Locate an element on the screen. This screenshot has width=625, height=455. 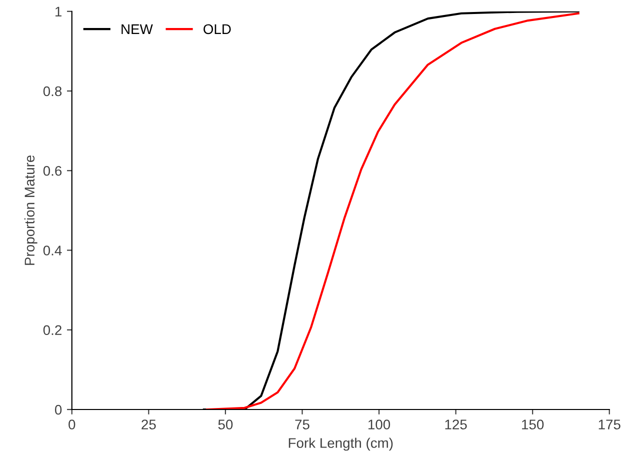
y-tick-label: 0 is located at coordinates (58, 409).